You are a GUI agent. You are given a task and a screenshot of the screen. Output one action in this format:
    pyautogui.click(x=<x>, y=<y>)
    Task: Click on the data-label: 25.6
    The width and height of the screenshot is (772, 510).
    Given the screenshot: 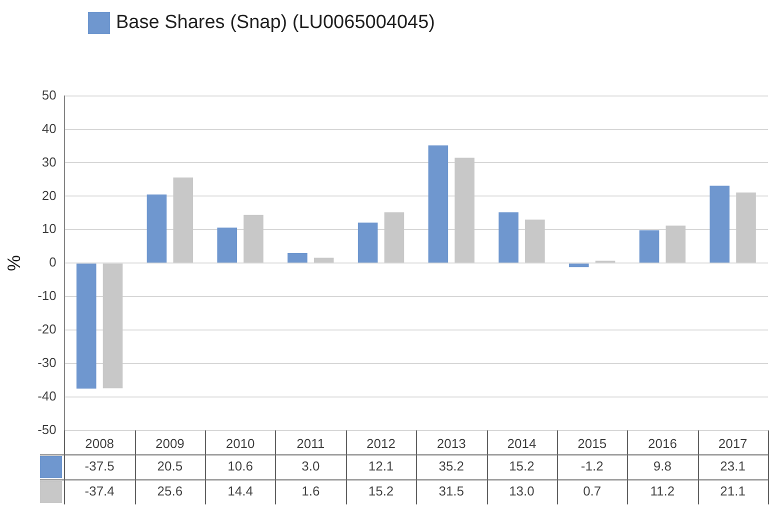 What is the action you would take?
    pyautogui.click(x=170, y=490)
    